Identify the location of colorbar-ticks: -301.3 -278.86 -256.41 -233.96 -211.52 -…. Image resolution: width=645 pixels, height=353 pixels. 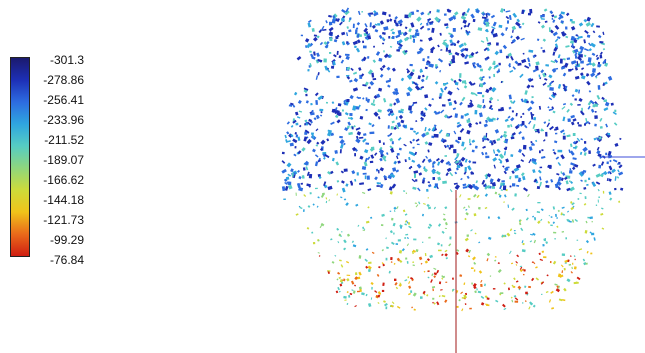
(66, 163).